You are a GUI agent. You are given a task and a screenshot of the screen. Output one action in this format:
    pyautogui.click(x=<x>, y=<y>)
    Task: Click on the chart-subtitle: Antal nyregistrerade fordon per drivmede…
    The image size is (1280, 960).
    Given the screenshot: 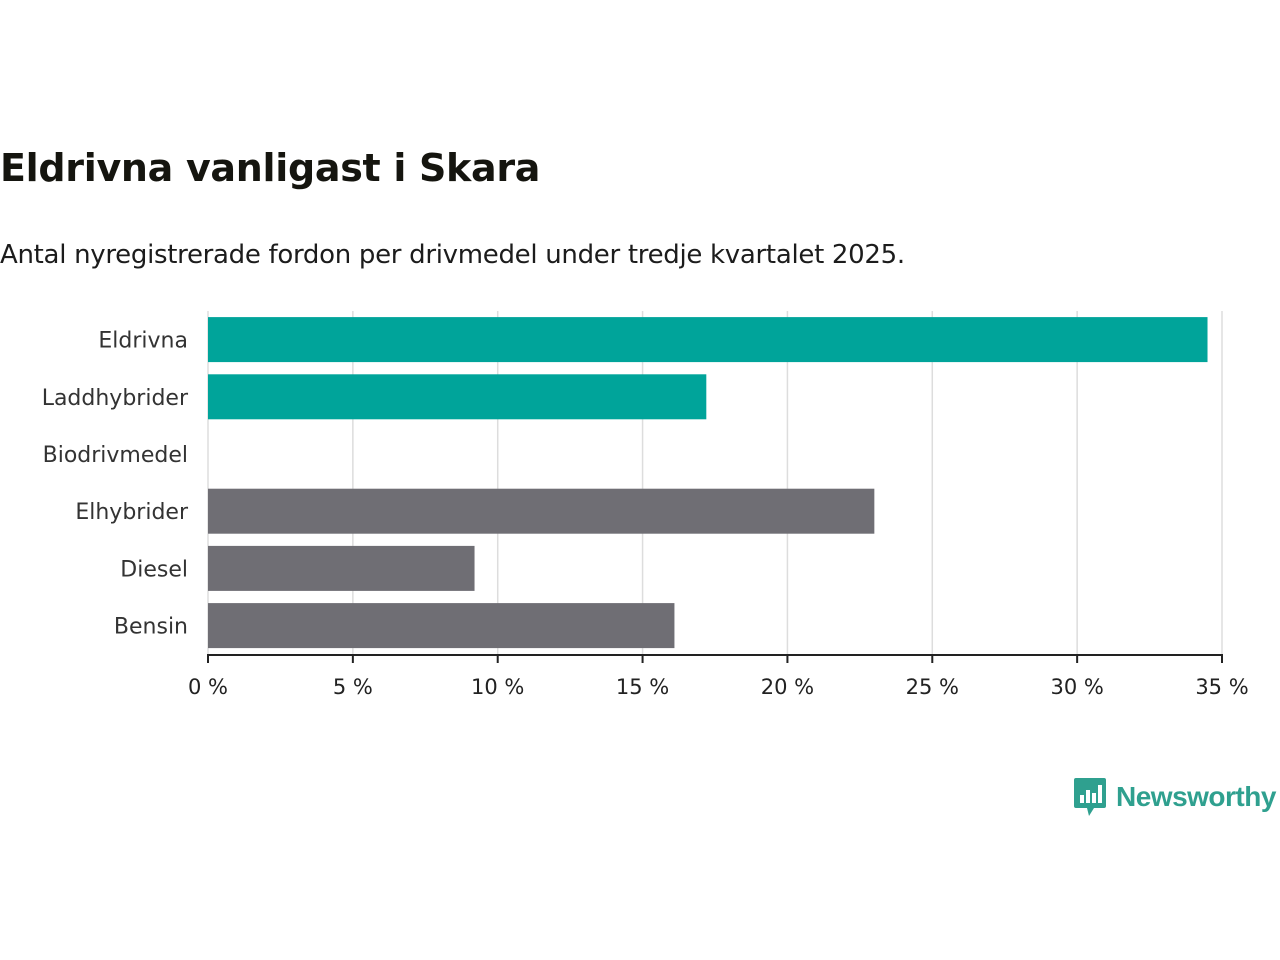 What is the action you would take?
    pyautogui.click(x=452, y=255)
    